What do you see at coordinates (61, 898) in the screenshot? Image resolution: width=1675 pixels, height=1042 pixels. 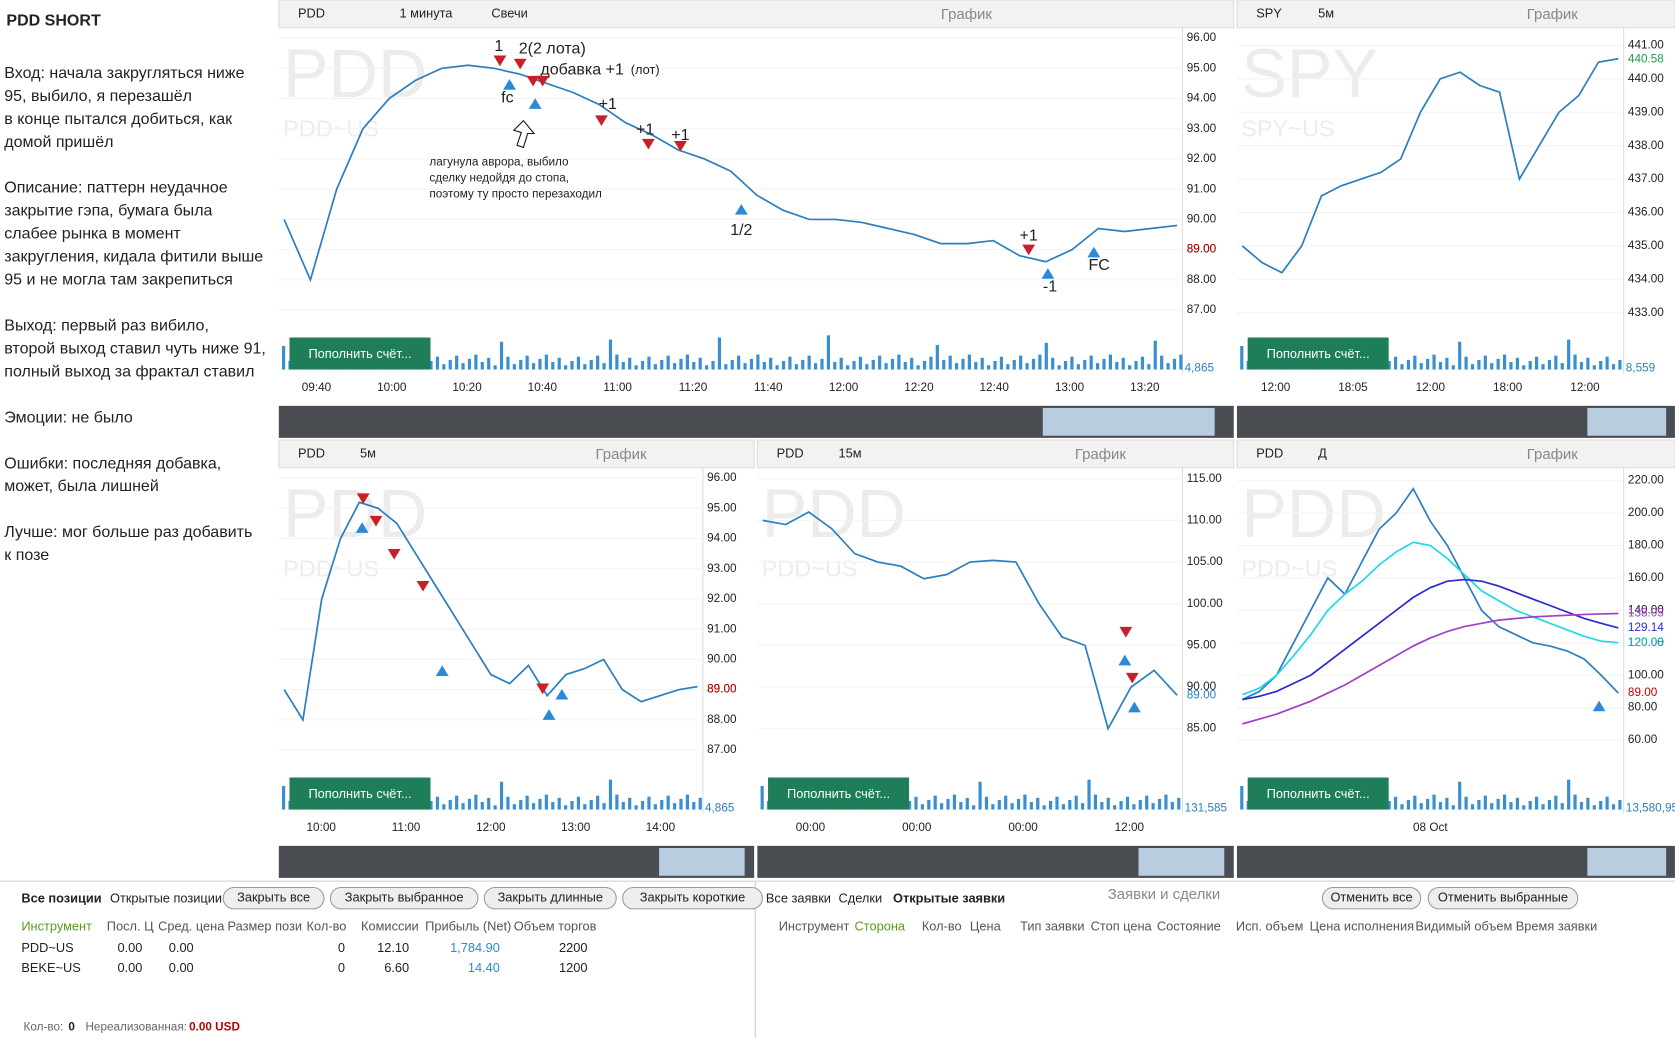 I see `positions-tab: Все позиции` at bounding box center [61, 898].